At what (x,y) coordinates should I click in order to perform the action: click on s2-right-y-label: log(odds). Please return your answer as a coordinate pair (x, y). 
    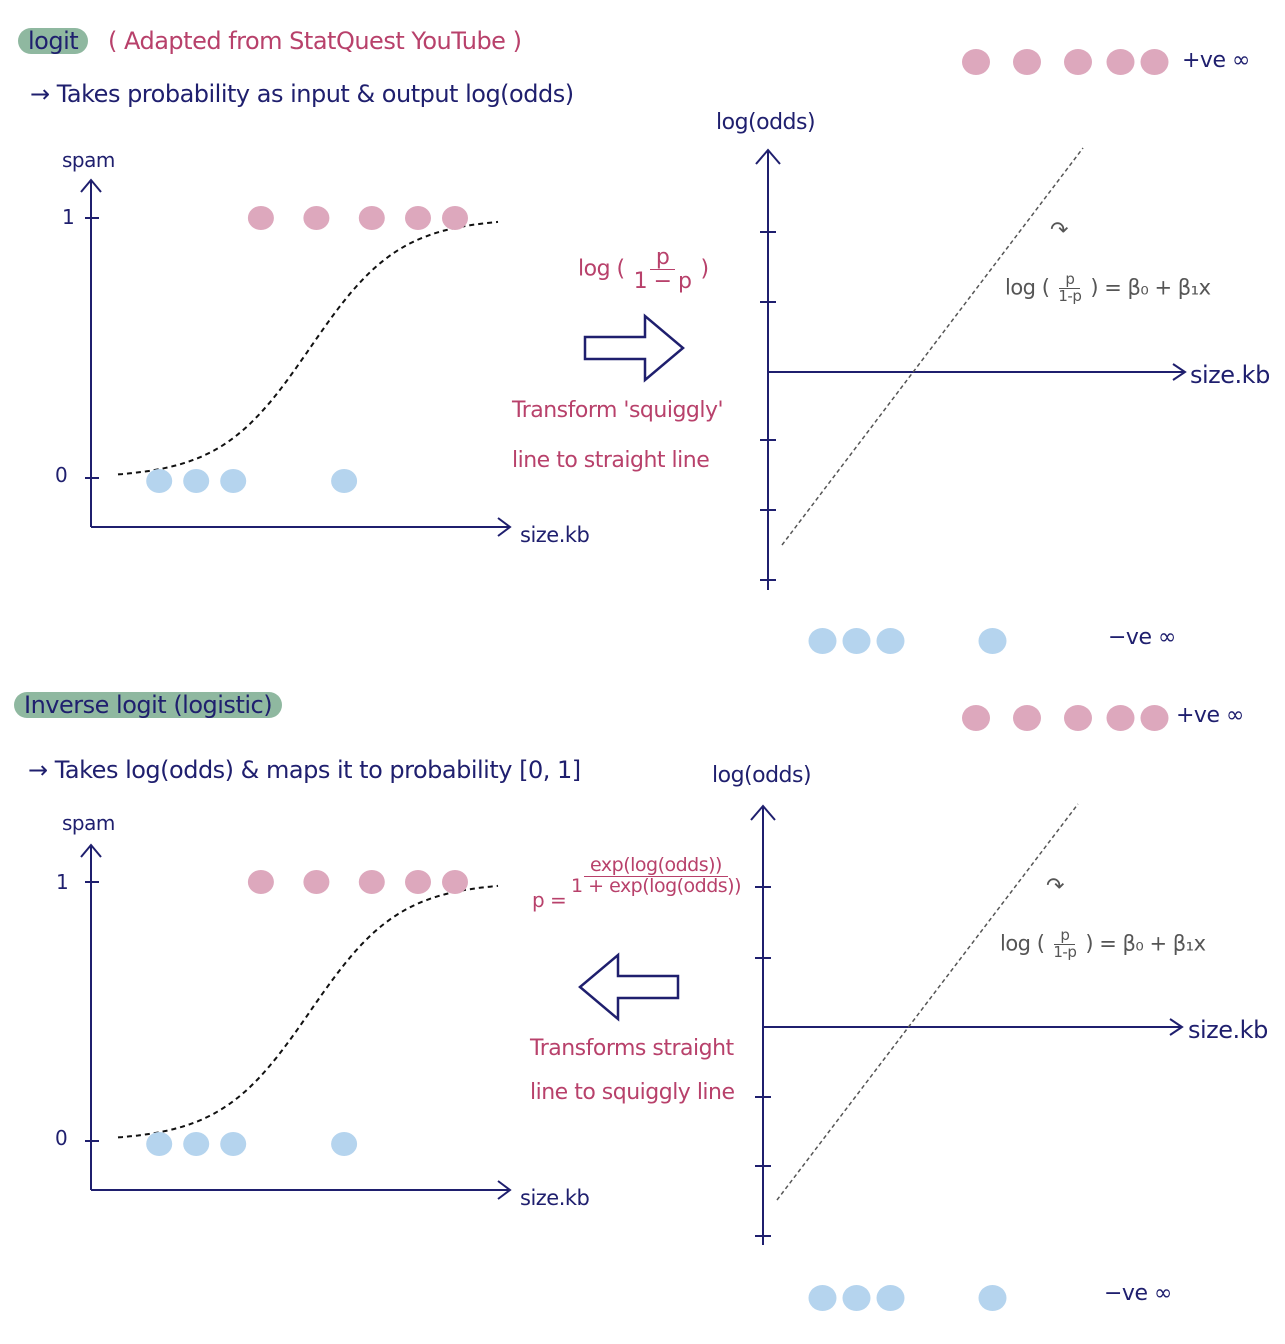
    Looking at the image, I should click on (762, 775).